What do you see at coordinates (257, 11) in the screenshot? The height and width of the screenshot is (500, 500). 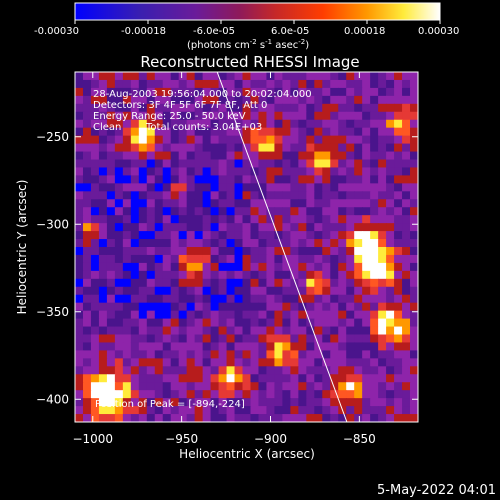 I see `colorbar` at bounding box center [257, 11].